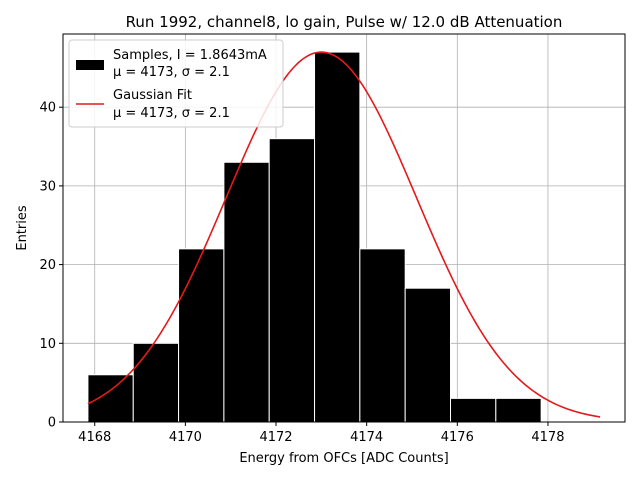 The height and width of the screenshot is (480, 640). I want to click on x-tick-label-4: 4176, so click(457, 437).